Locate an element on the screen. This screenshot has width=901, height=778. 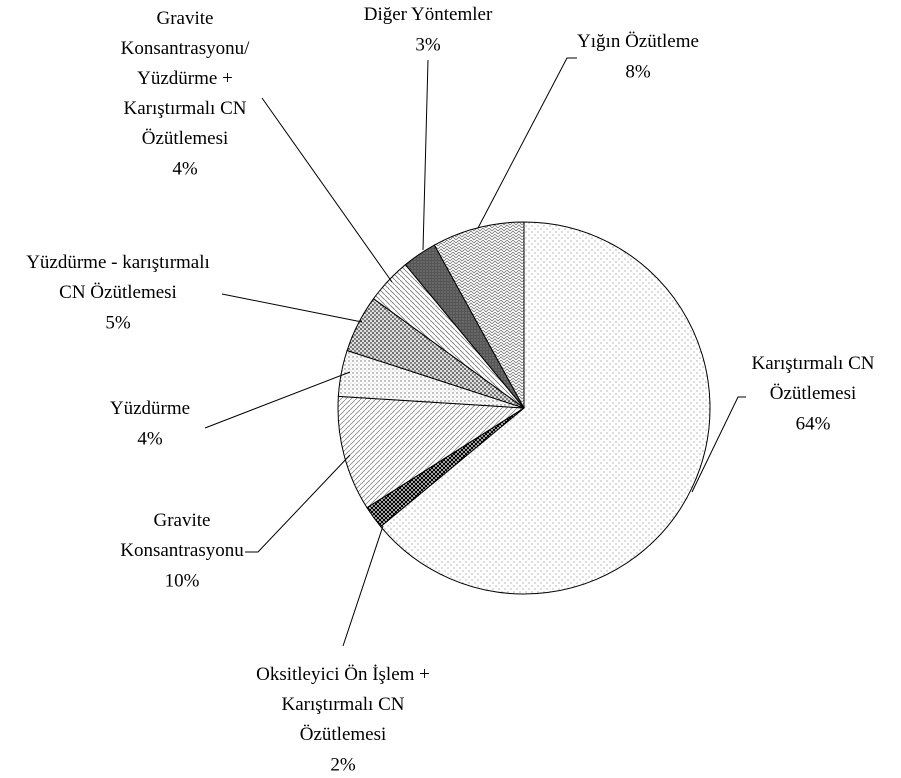
slice-label-line: Konsantrasyonu is located at coordinates (182, 550).